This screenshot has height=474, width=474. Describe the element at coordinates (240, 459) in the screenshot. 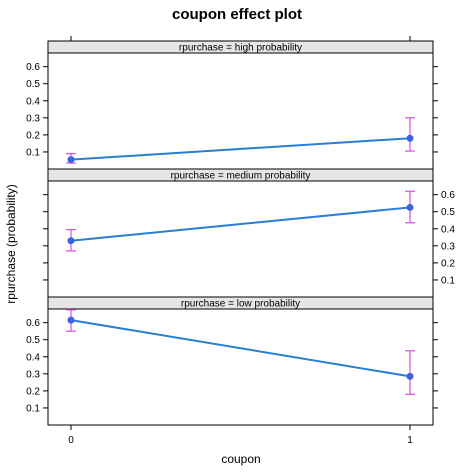

I see `x-axis-label: coupon` at that location.